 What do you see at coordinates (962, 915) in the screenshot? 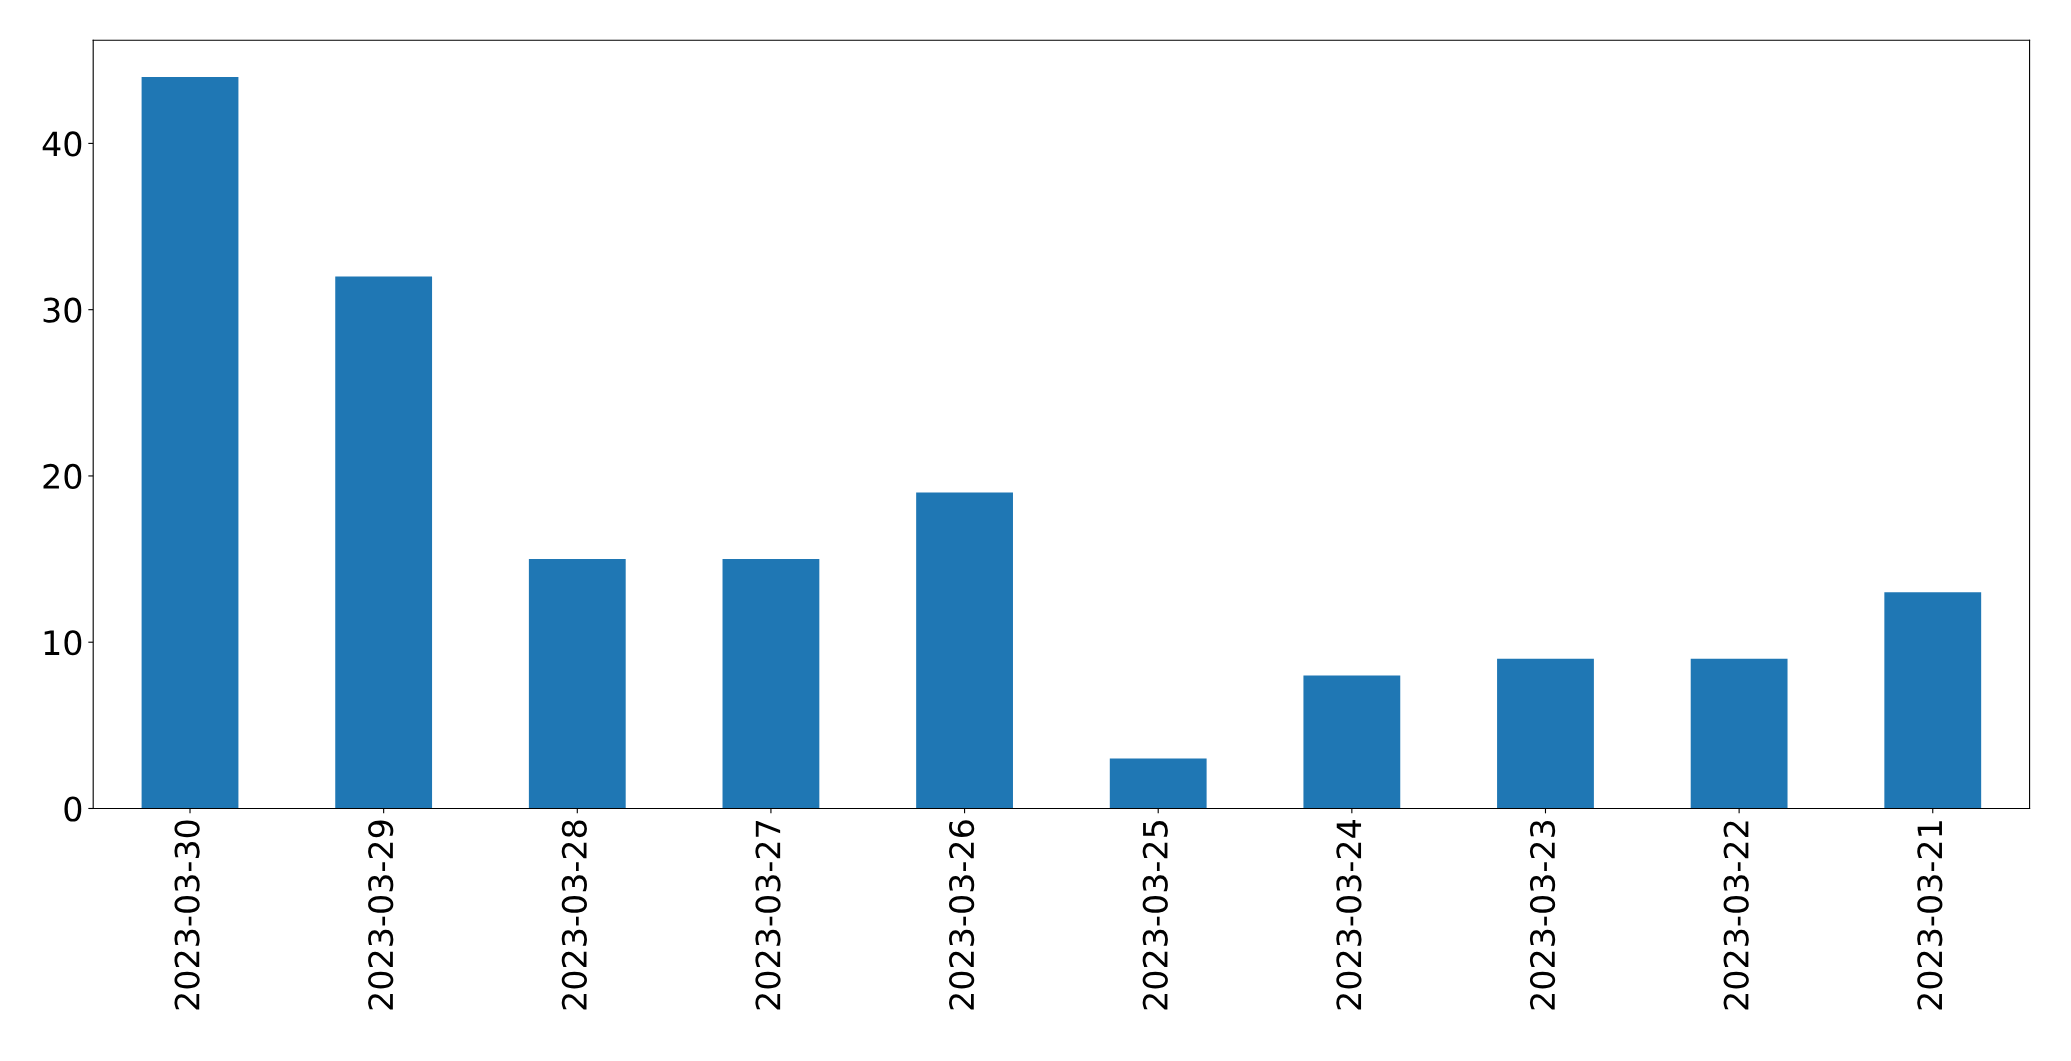
I see `x-tick-label: 2023-03-26` at bounding box center [962, 915].